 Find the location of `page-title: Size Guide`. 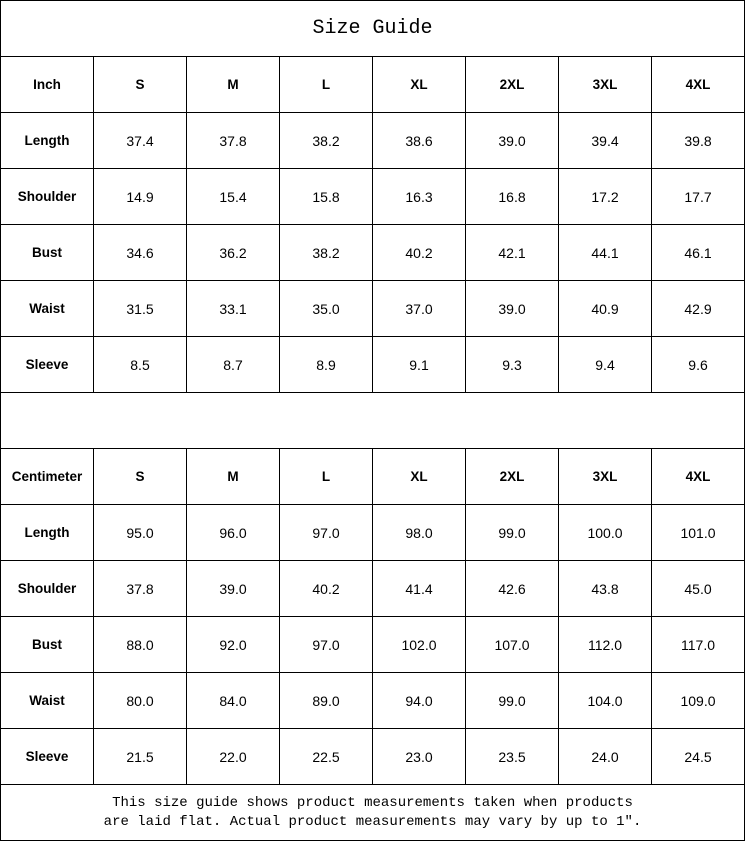

page-title: Size Guide is located at coordinates (372, 28).